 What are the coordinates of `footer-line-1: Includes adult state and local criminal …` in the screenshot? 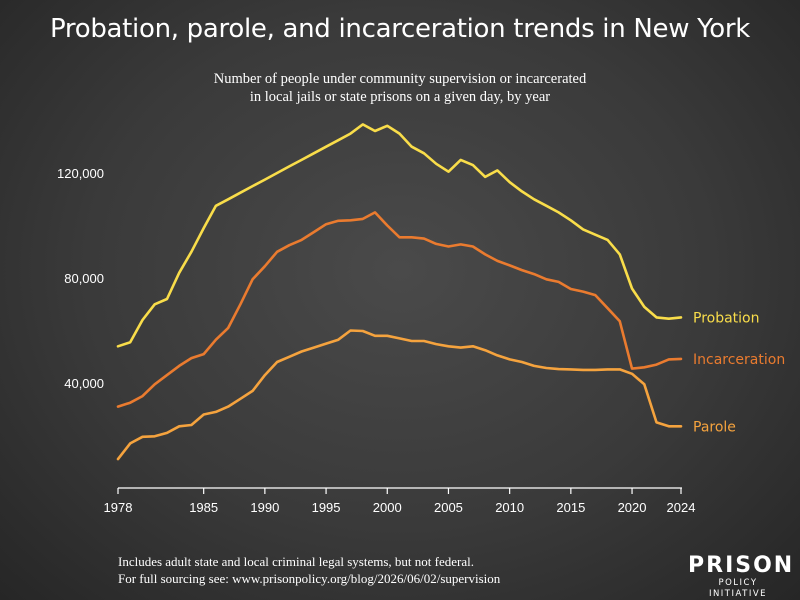 It's located at (296, 561).